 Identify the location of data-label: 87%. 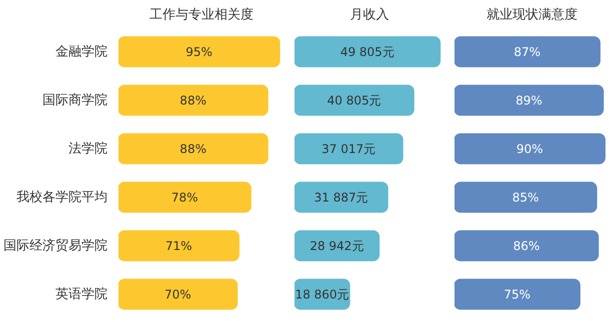
(527, 51).